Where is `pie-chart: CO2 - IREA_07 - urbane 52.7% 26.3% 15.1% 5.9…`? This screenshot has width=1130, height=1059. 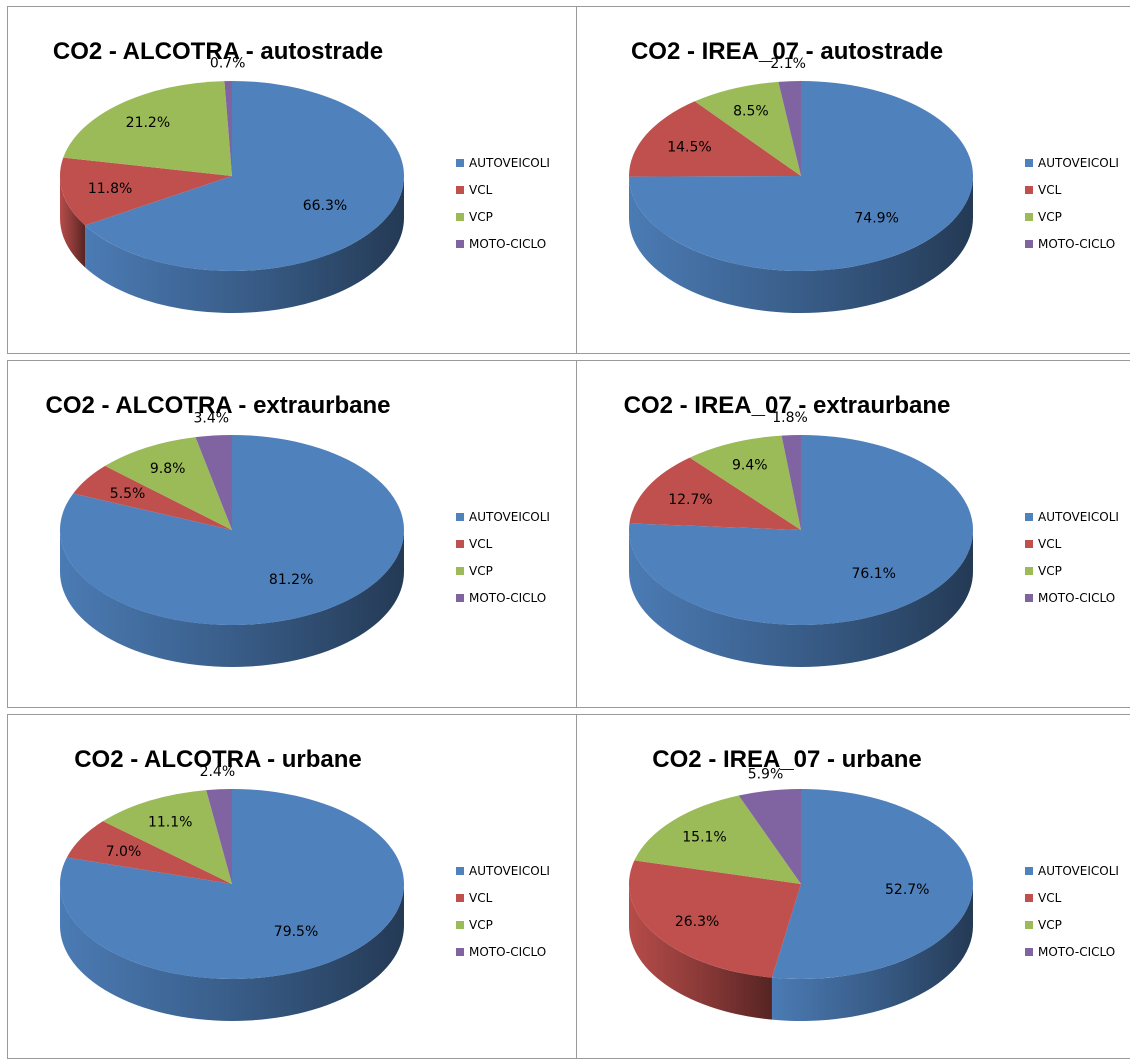
pie-chart: CO2 - IREA_07 - urbane 52.7% 26.3% 15.1% 5.9… is located at coordinates (874, 883).